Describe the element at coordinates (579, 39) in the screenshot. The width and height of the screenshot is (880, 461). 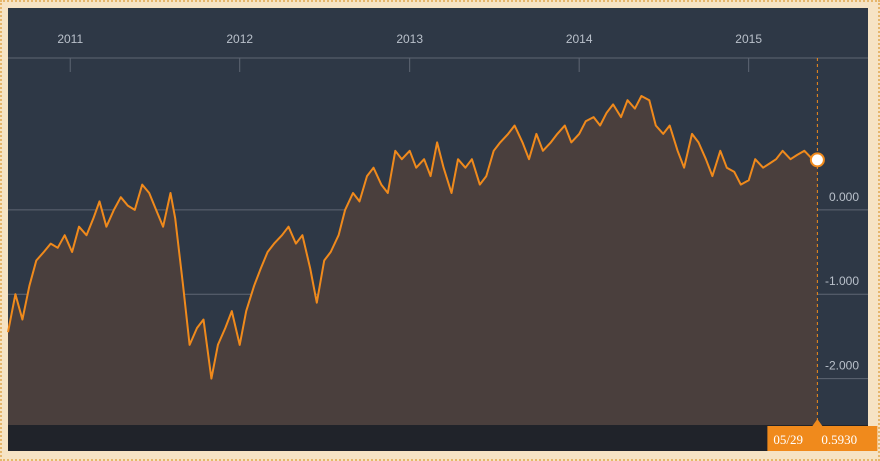
I see `x-tick-label: 2014` at that location.